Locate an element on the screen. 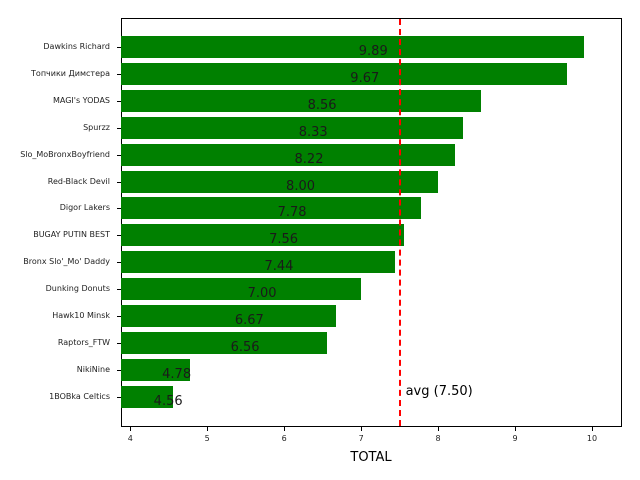 The width and height of the screenshot is (640, 480). y-tick-label: Dunking Donuts is located at coordinates (77, 289).